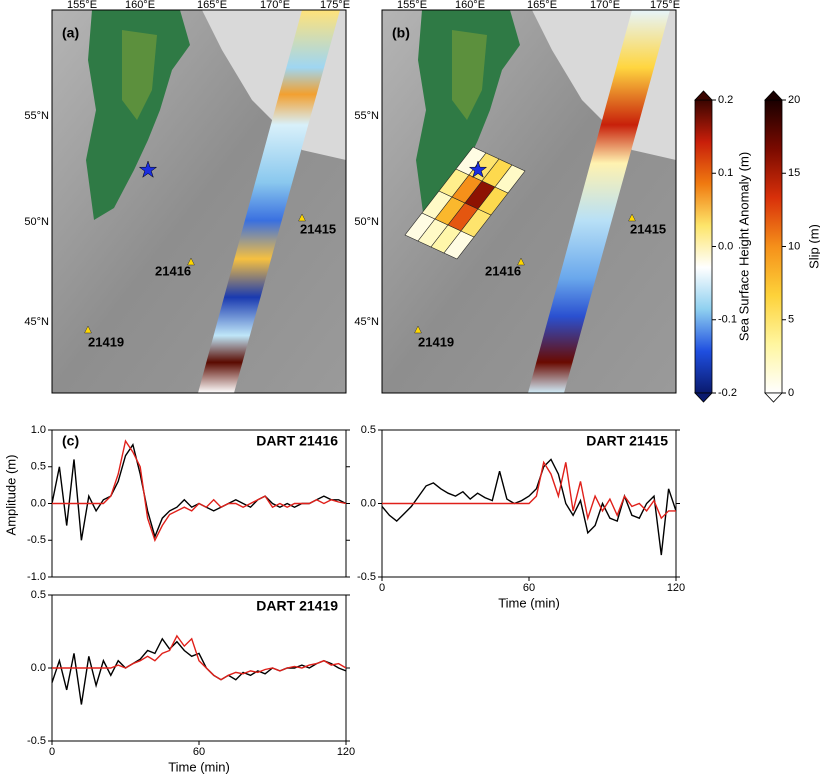 This screenshot has height=784, width=820. What do you see at coordinates (813, 246) in the screenshot?
I see `colorbar-label: Slip (m)` at bounding box center [813, 246].